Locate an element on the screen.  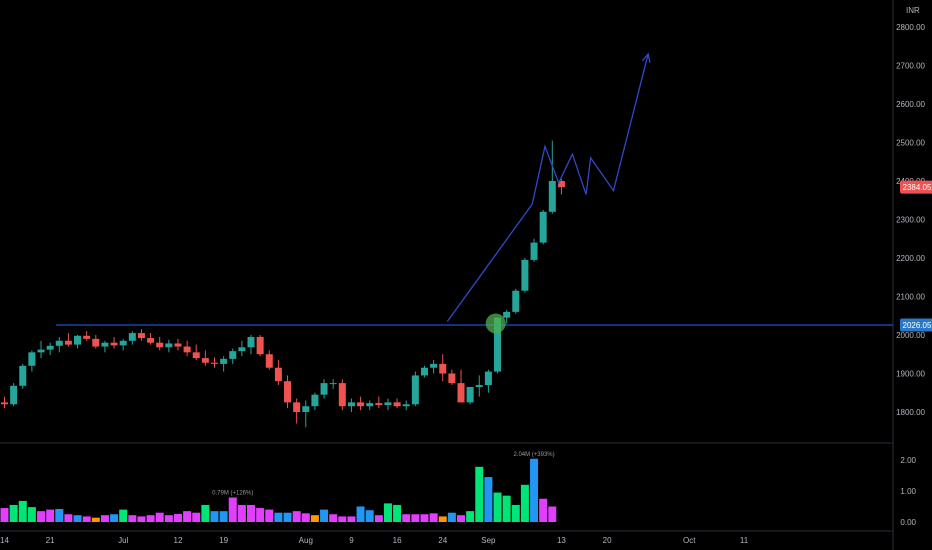
price-tick-label: 2200.00 is located at coordinates (910, 258).